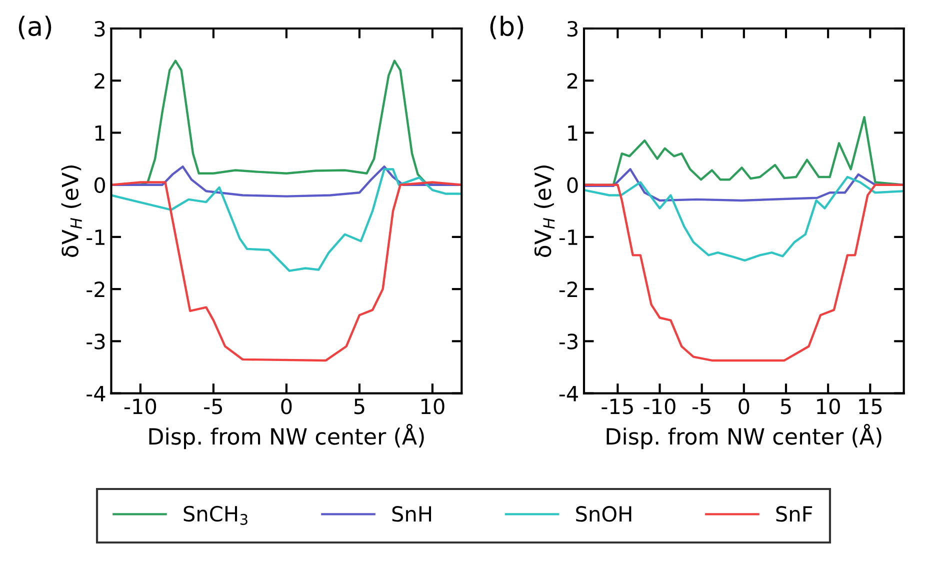  What do you see at coordinates (617, 406) in the screenshot?
I see `x-tick-label: -15` at bounding box center [617, 406].